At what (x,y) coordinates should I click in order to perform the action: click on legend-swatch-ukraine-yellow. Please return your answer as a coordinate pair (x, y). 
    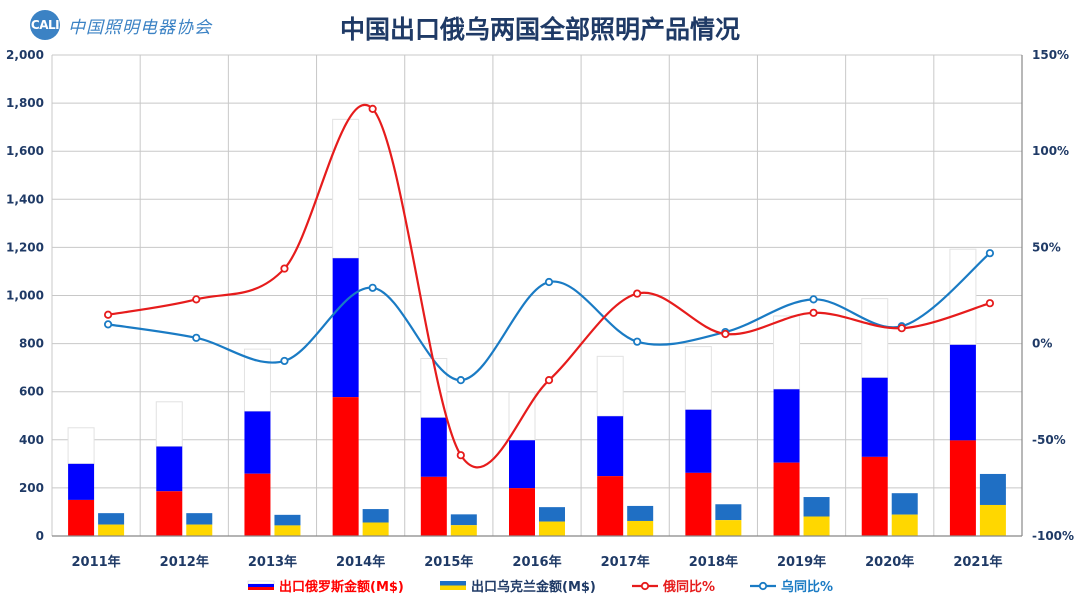
    Looking at the image, I should click on (453, 587).